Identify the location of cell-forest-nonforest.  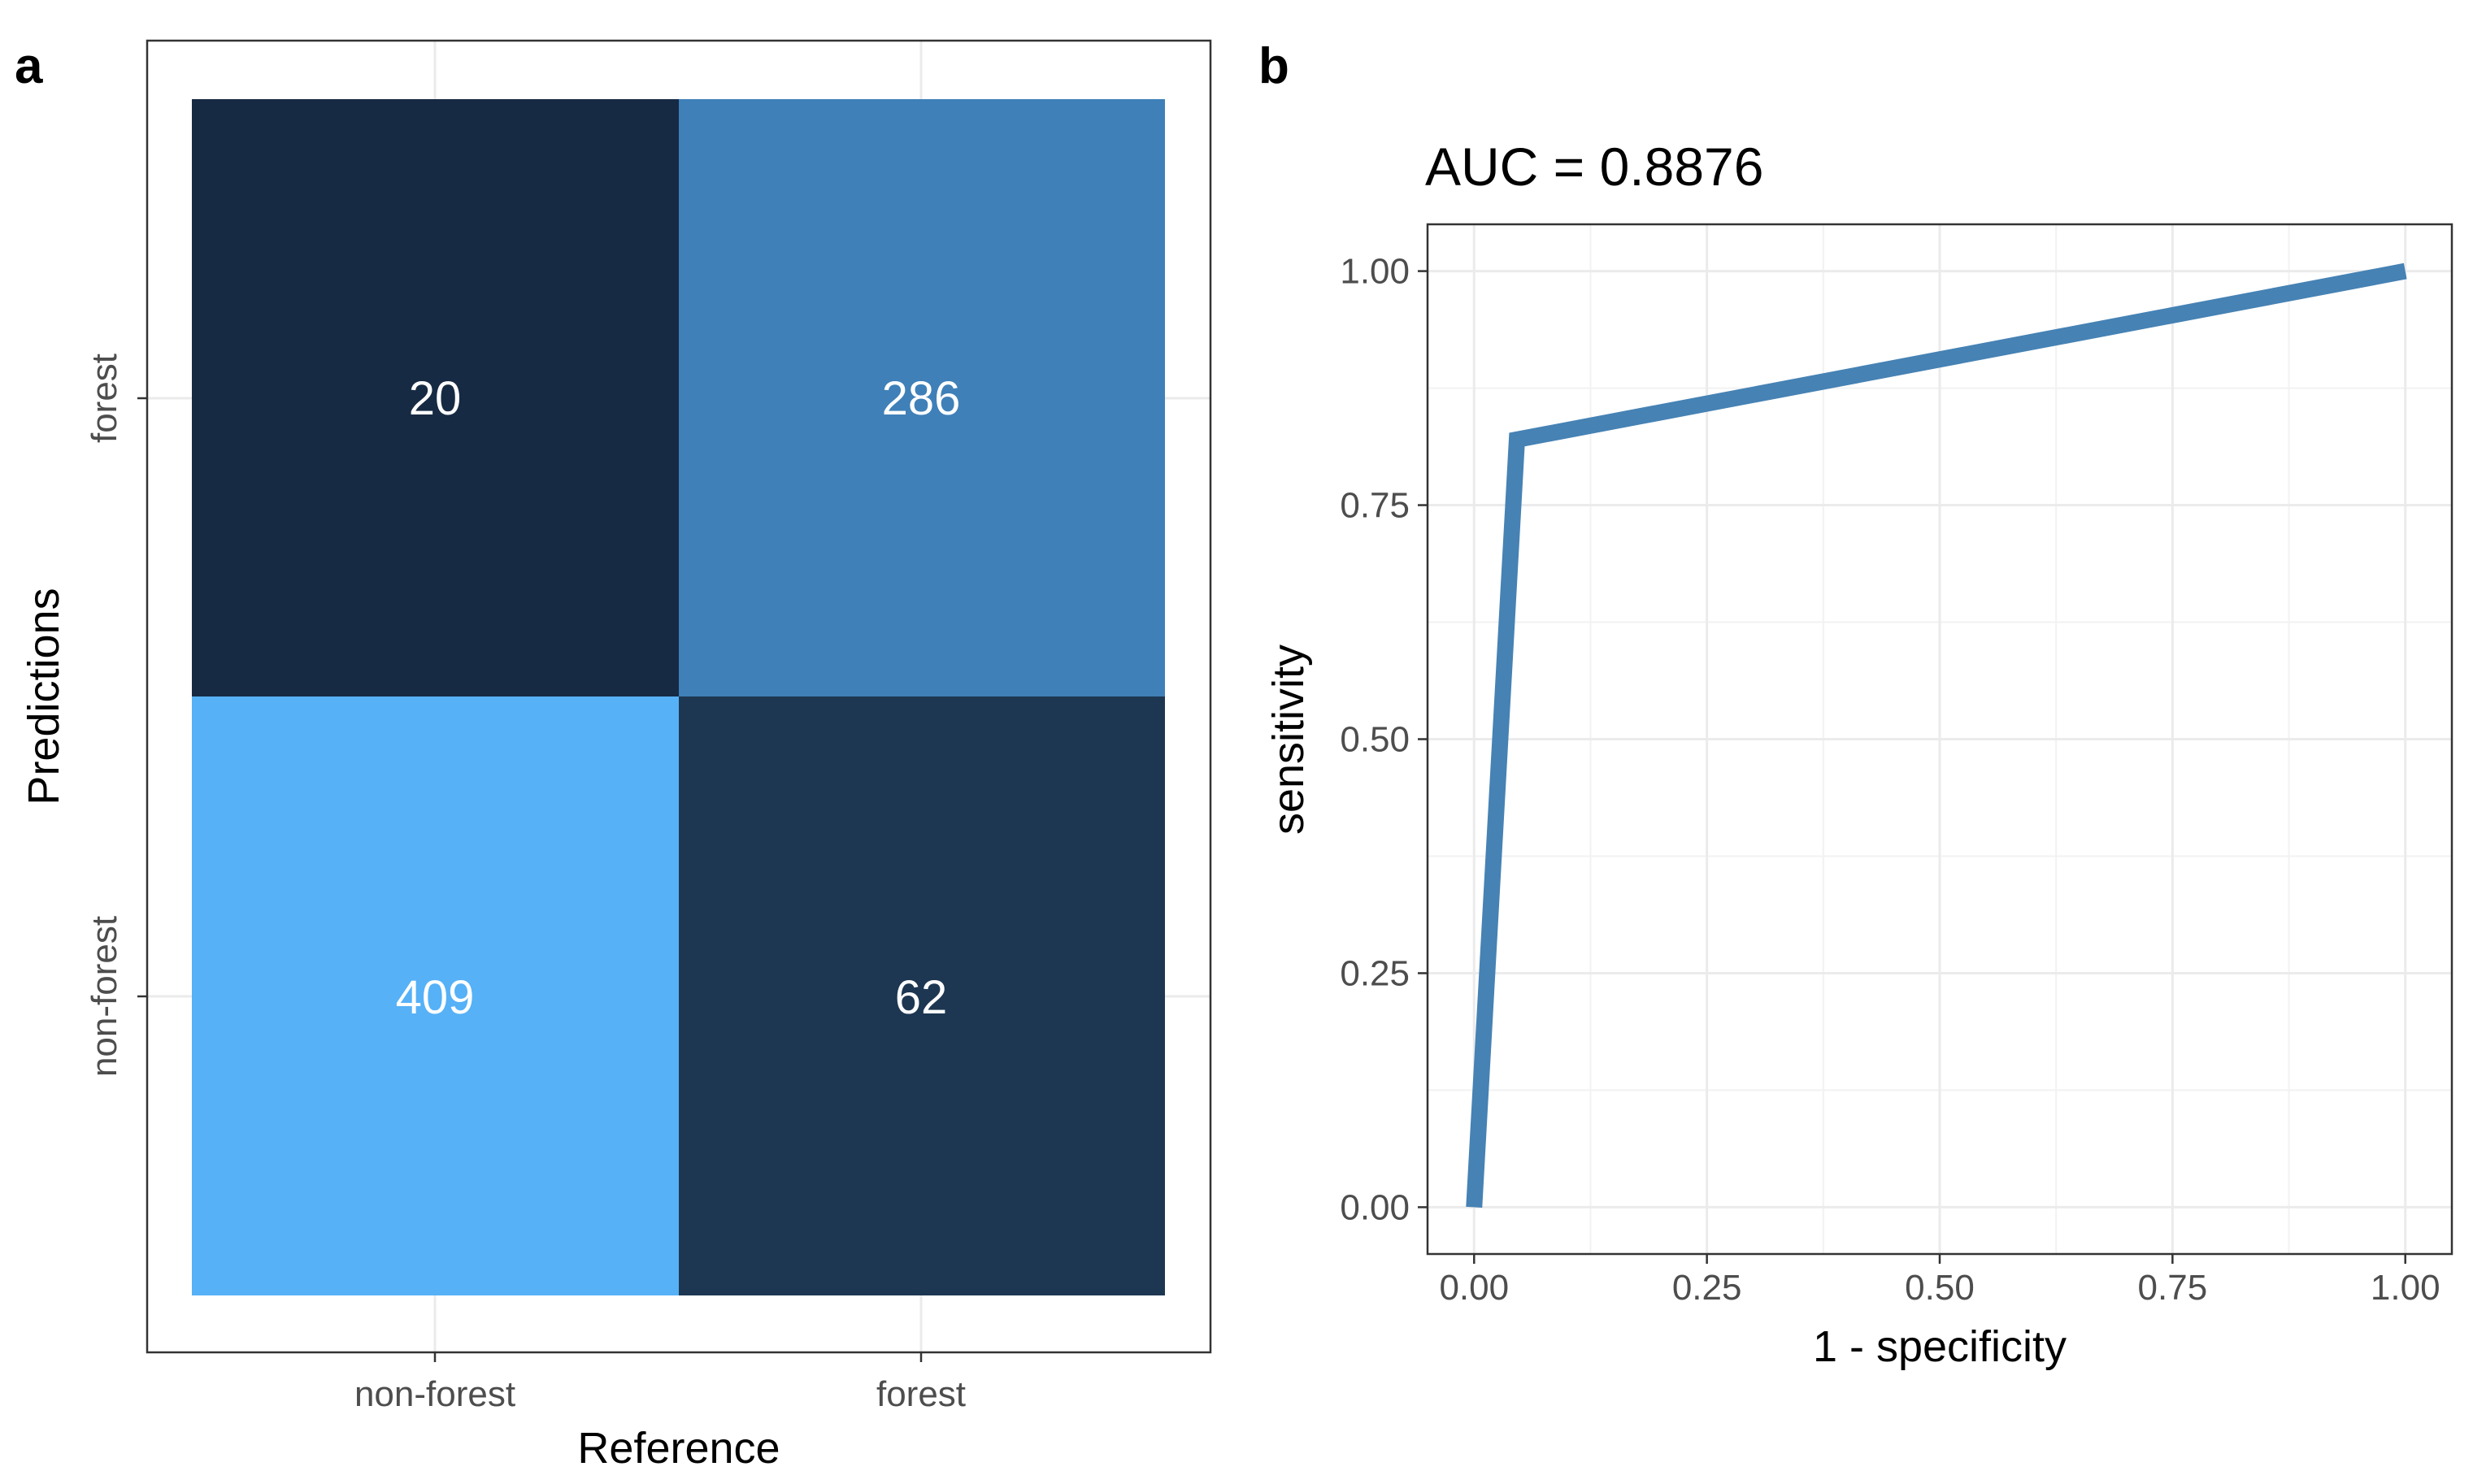
(922, 995).